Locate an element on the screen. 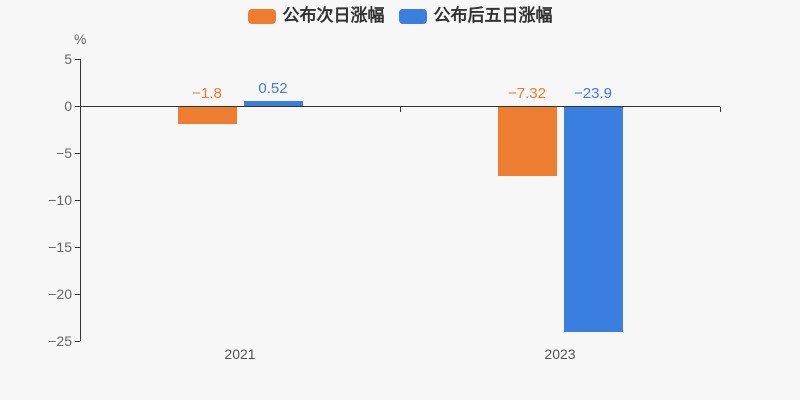 This screenshot has height=400, width=800. bar-value-label: −1.8 is located at coordinates (207, 93).